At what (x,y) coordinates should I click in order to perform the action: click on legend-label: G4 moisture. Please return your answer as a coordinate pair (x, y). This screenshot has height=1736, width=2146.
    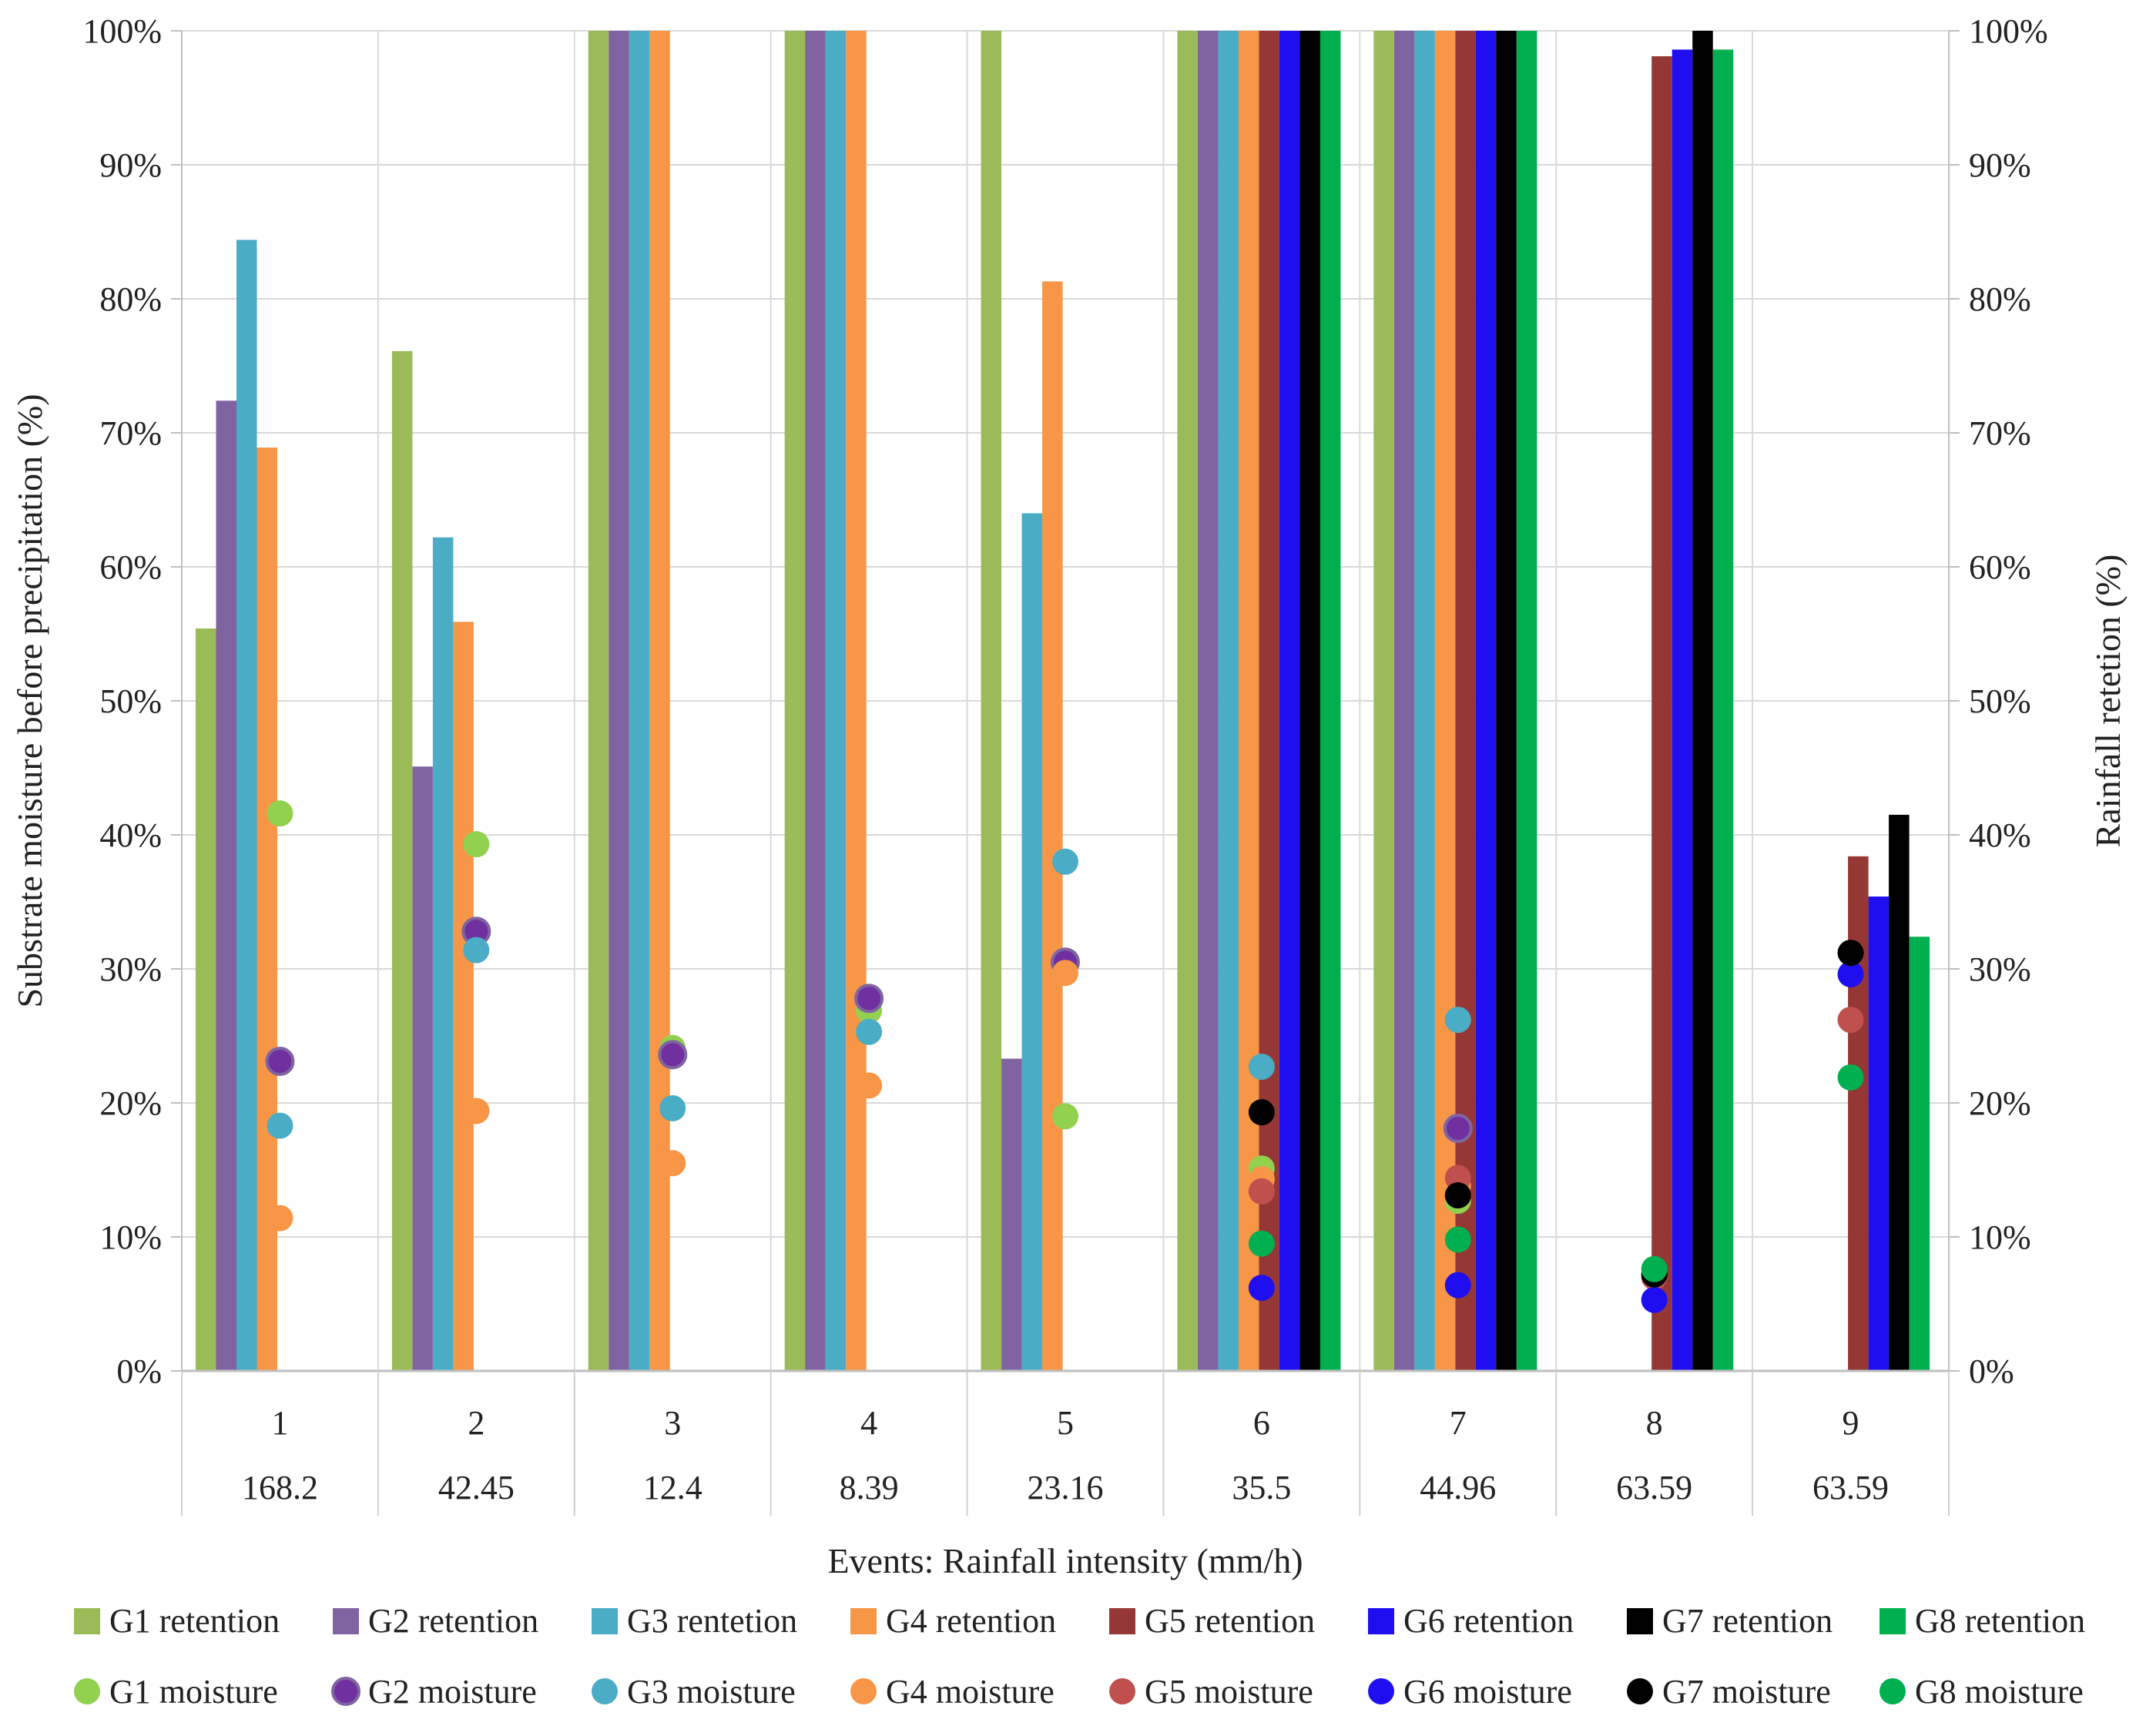
    Looking at the image, I should click on (970, 1692).